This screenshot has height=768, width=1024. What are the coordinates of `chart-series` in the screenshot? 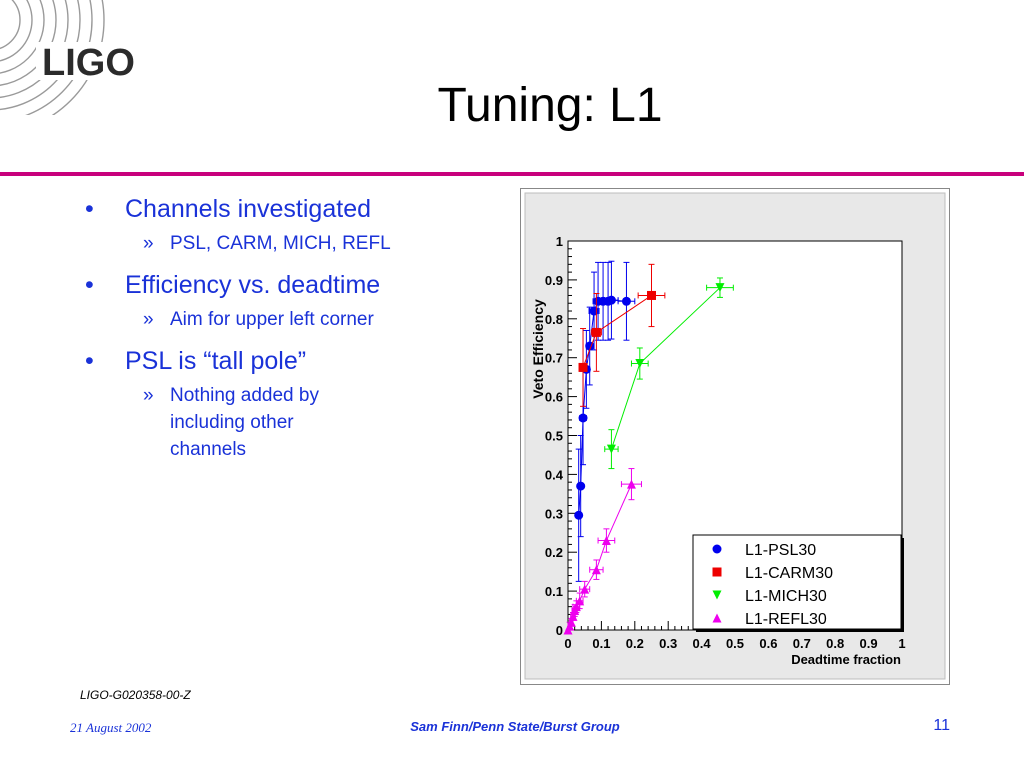 It's located at (648, 447).